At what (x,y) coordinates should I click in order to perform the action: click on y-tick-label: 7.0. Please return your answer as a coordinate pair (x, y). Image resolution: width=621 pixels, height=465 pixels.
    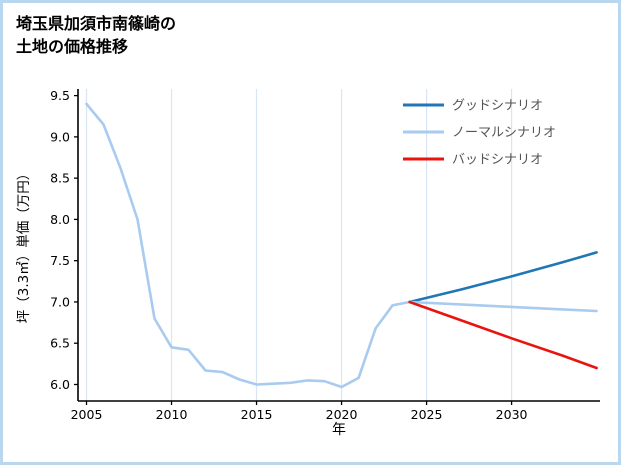
    Looking at the image, I should click on (60, 301).